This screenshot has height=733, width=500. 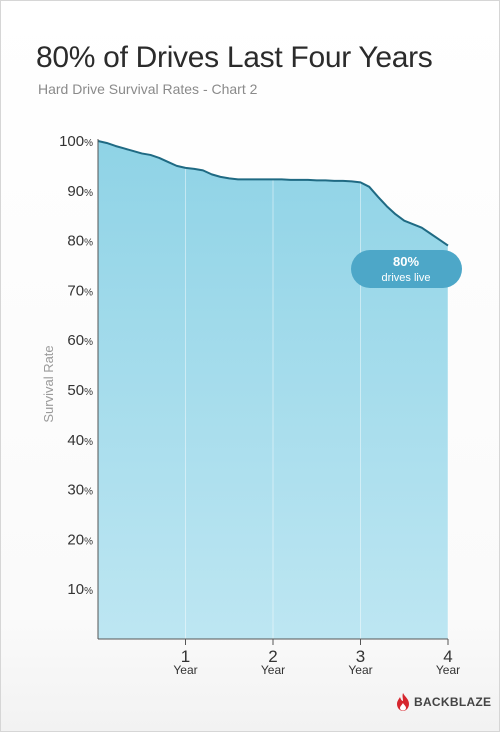 What do you see at coordinates (80, 490) in the screenshot?
I see `y-tick-label: 30%` at bounding box center [80, 490].